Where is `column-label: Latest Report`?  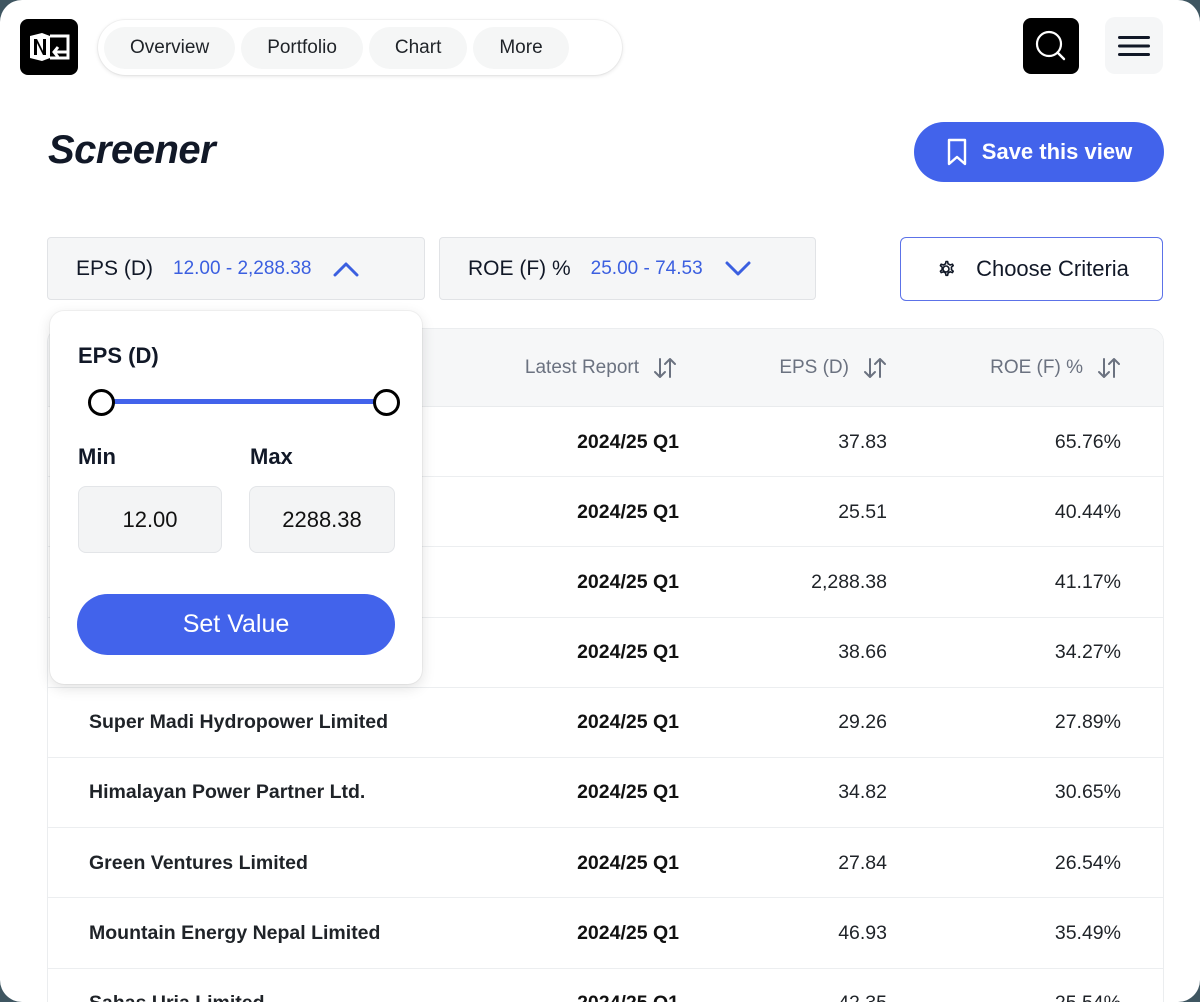 column-label: Latest Report is located at coordinates (581, 367).